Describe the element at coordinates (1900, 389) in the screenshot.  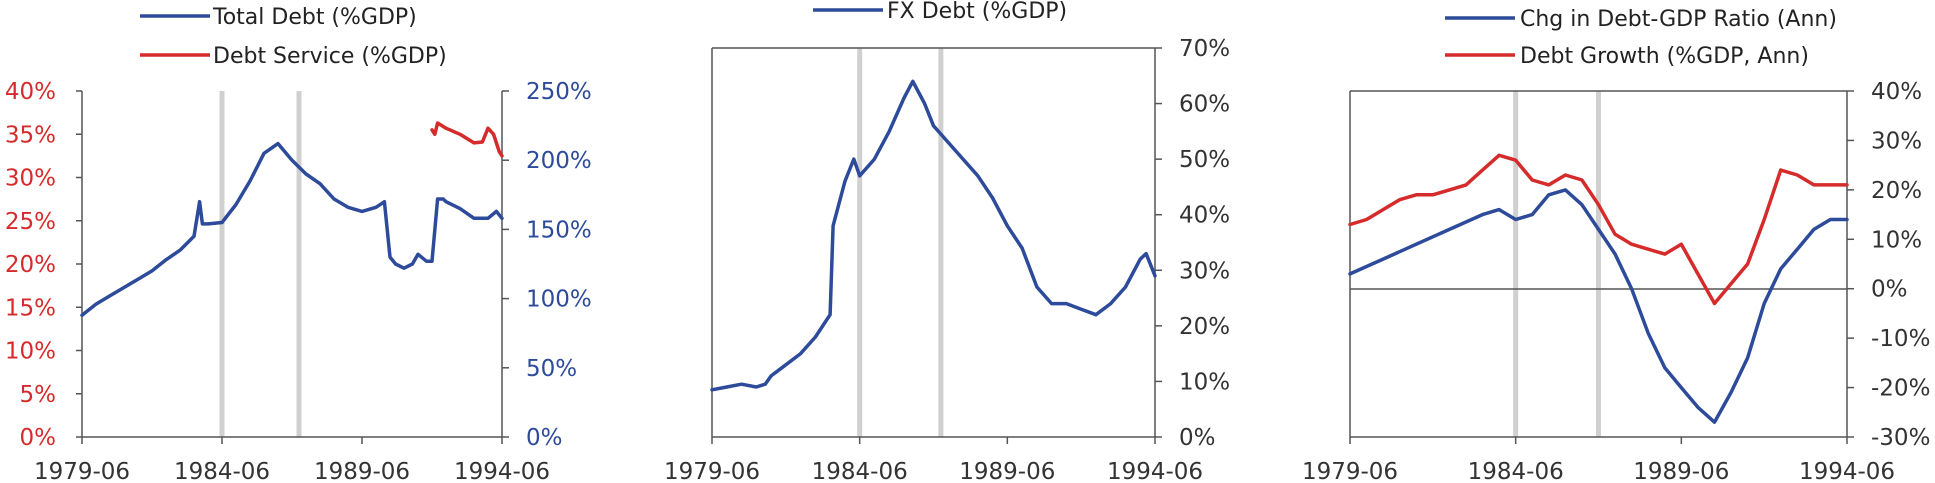
I see `right-tick-label: -20%` at that location.